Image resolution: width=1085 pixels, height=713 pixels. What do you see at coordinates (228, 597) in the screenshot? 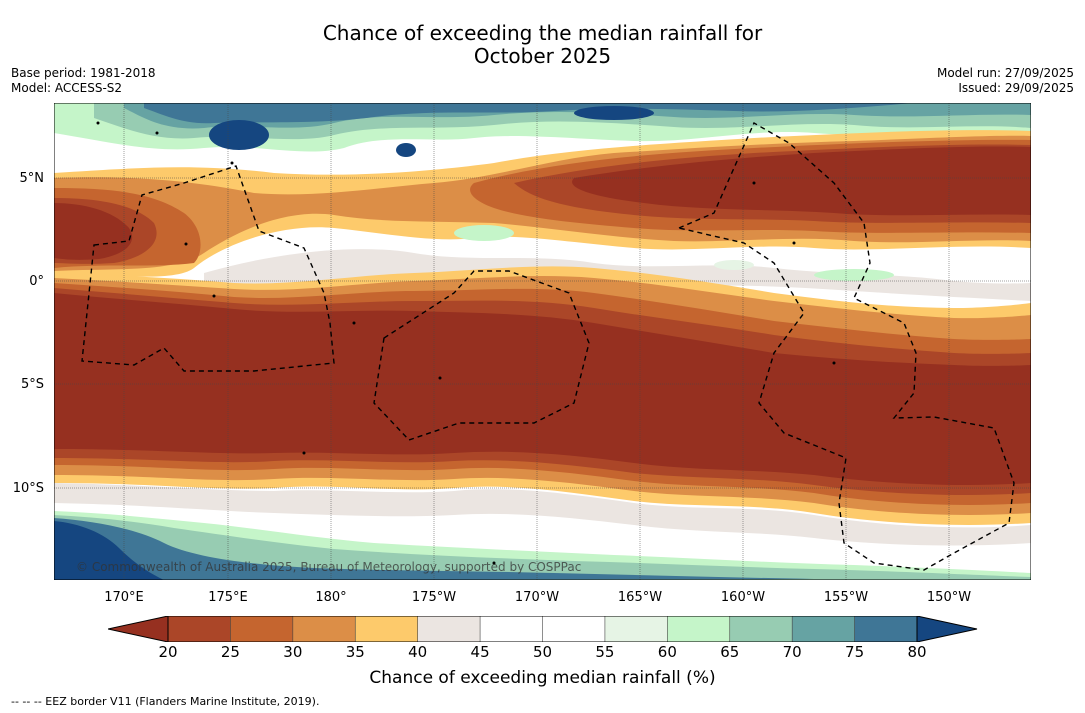
I see `lon-label-175e: 175°E` at bounding box center [228, 597].